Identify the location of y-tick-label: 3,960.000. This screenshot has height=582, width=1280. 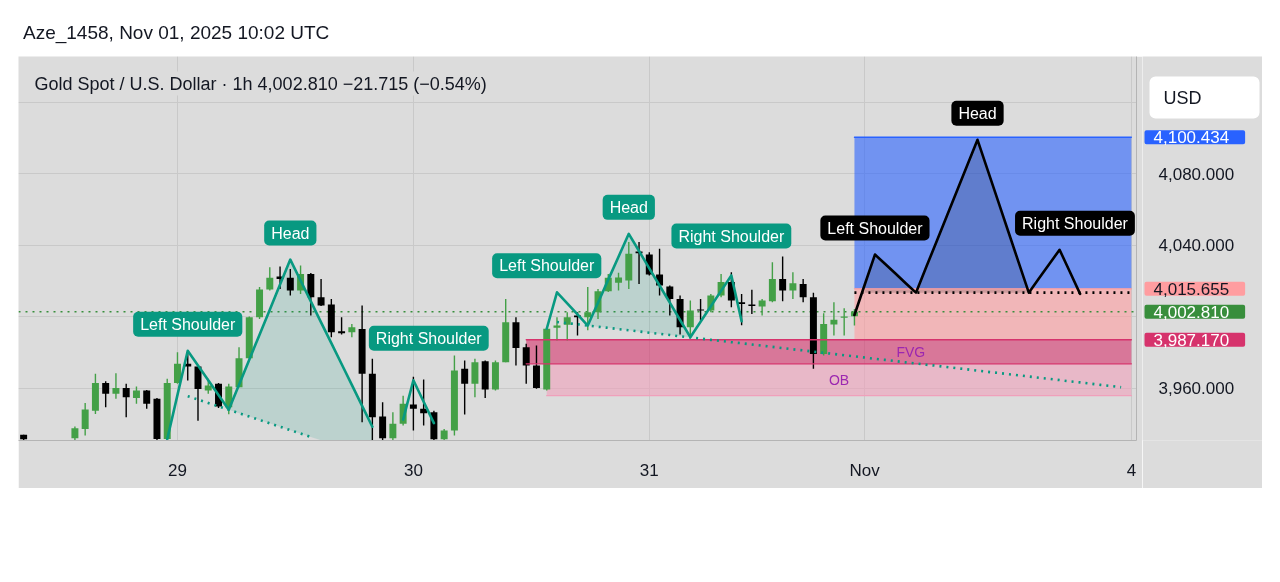
(1196, 389).